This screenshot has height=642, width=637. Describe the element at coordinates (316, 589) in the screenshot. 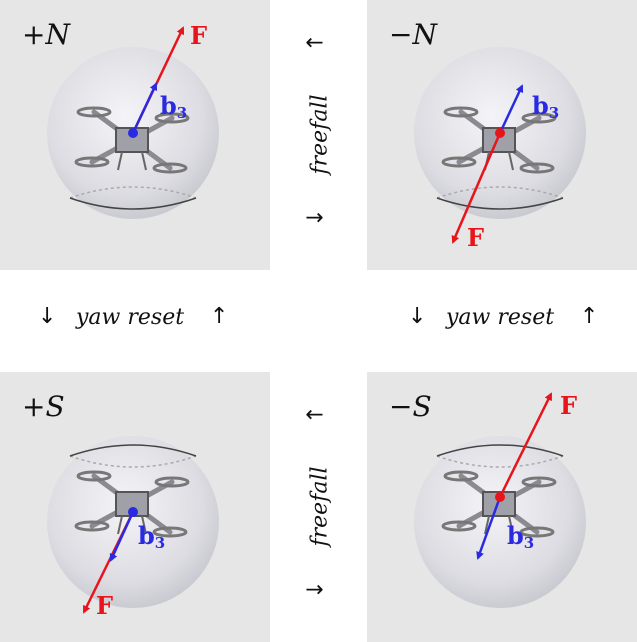

I see `bottom-transition-arrow-right: ↓` at that location.